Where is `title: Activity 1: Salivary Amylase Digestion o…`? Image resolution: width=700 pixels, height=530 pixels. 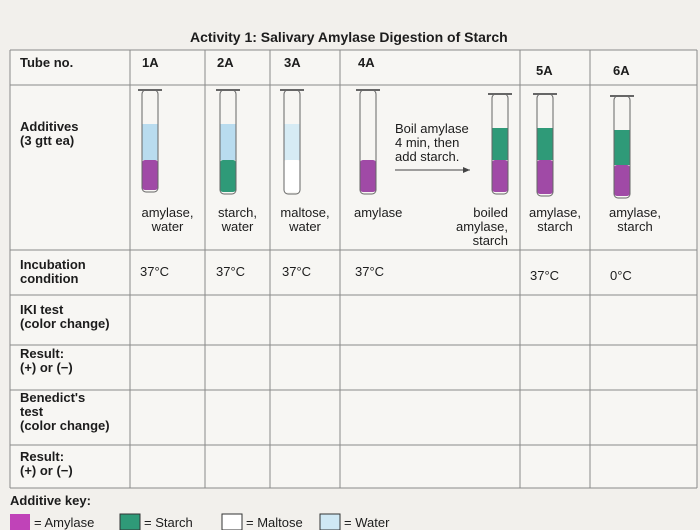
title: Activity 1: Salivary Amylase Digestion o… is located at coordinates (349, 37).